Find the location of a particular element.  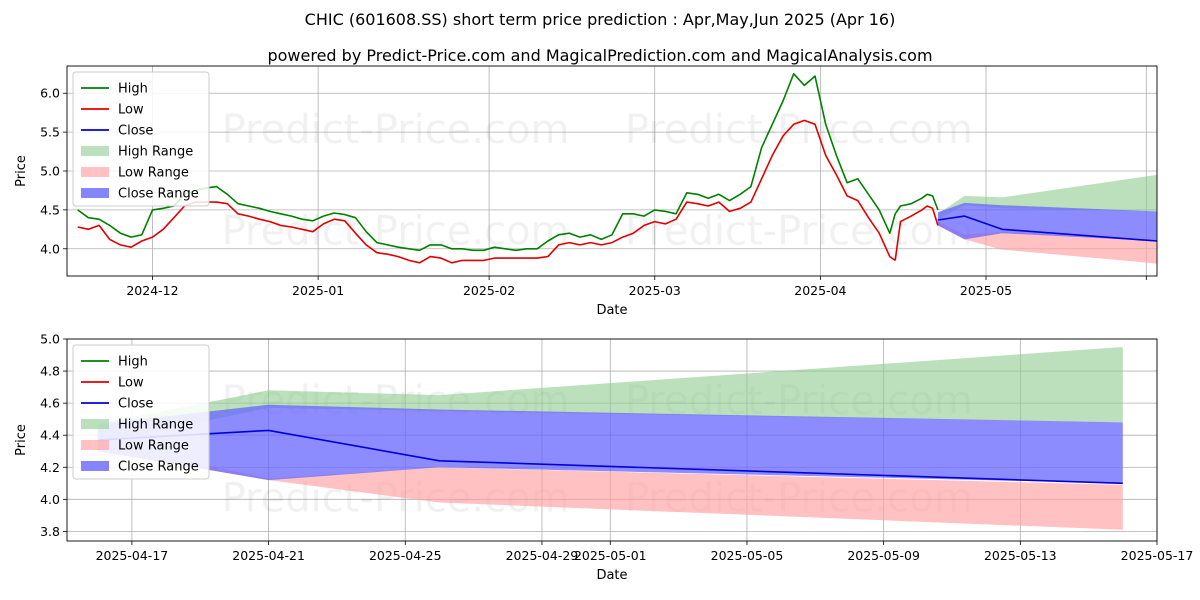

x-tick-label: 2025-03 is located at coordinates (655, 290).